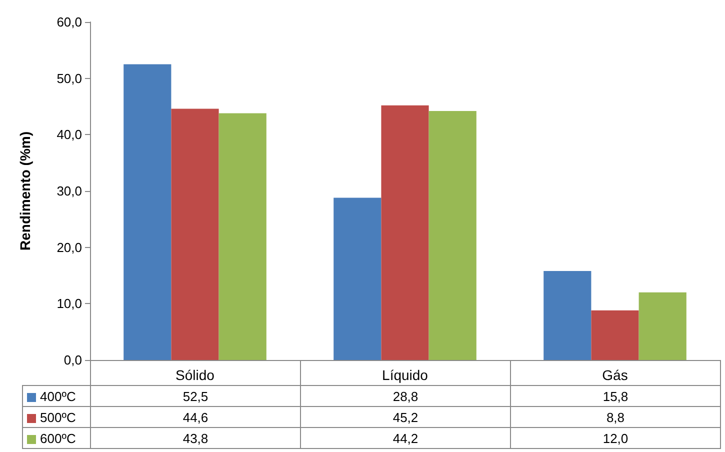  I want to click on legend-label: 500ºC, so click(56, 417).